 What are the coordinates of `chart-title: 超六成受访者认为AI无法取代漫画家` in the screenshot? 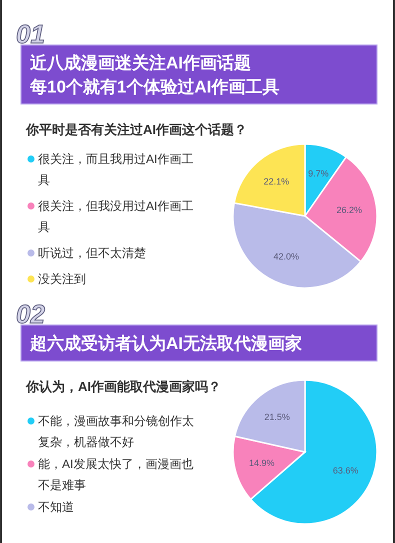 It's located at (165, 343).